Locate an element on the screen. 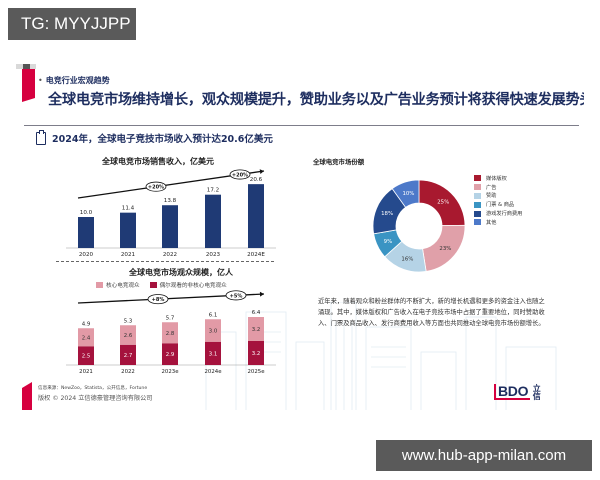 Image resolution: width=600 pixels, height=480 pixels. tg-watermark-badge: TG: MYYJJPP is located at coordinates (72, 24).